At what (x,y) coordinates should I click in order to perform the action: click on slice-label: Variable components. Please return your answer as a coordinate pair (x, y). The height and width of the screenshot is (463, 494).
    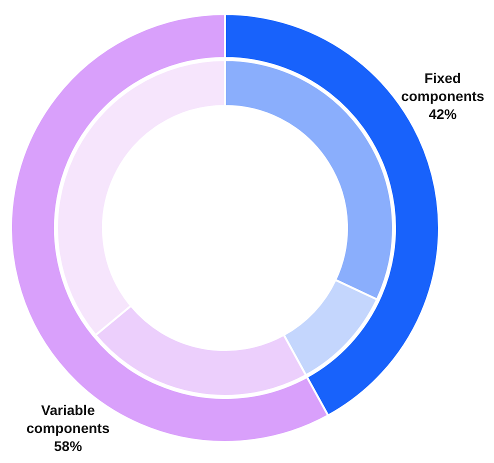
    Looking at the image, I should click on (68, 419).